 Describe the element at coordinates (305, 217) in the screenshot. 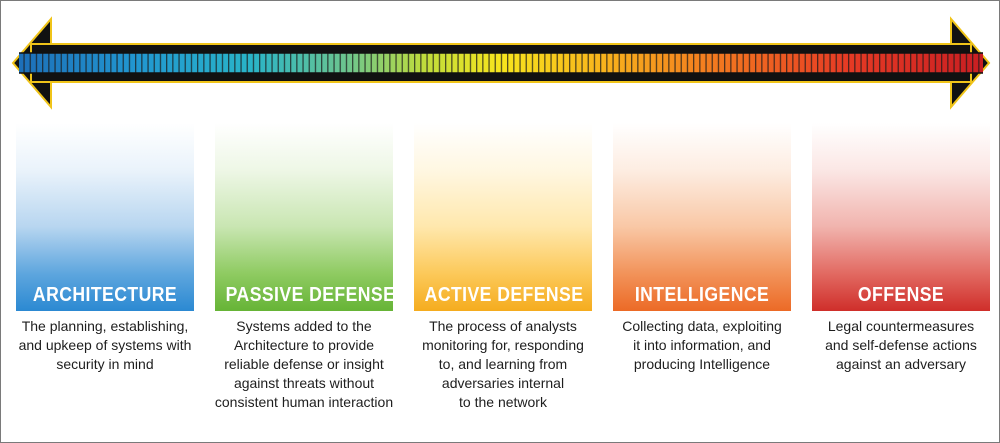

I see `category-gradient-panel: PASSIVE DEFENSE` at that location.